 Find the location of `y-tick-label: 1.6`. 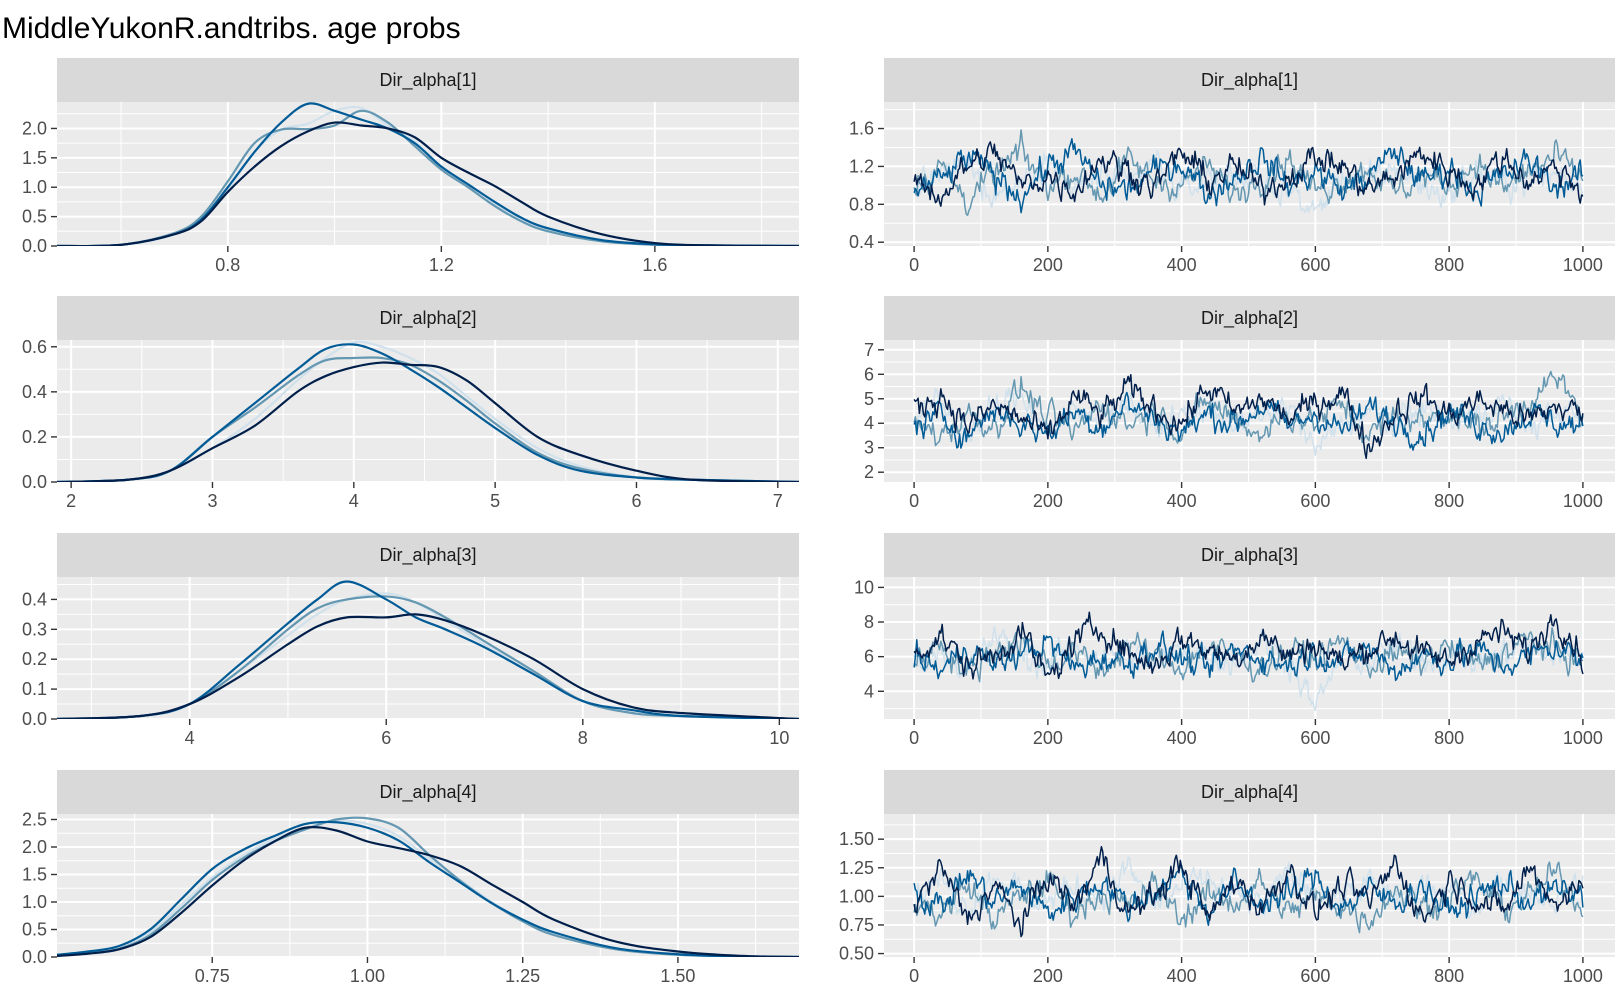

y-tick-label: 1.6 is located at coordinates (861, 129).